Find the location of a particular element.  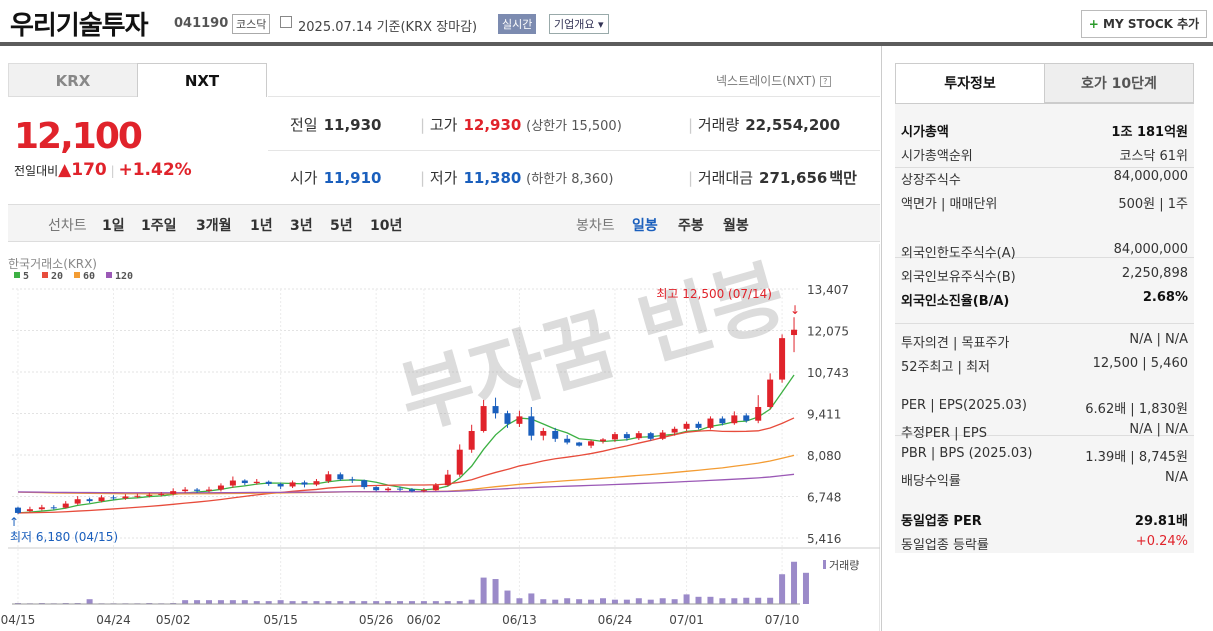

info-value: 500원 | 1주 is located at coordinates (1153, 204).